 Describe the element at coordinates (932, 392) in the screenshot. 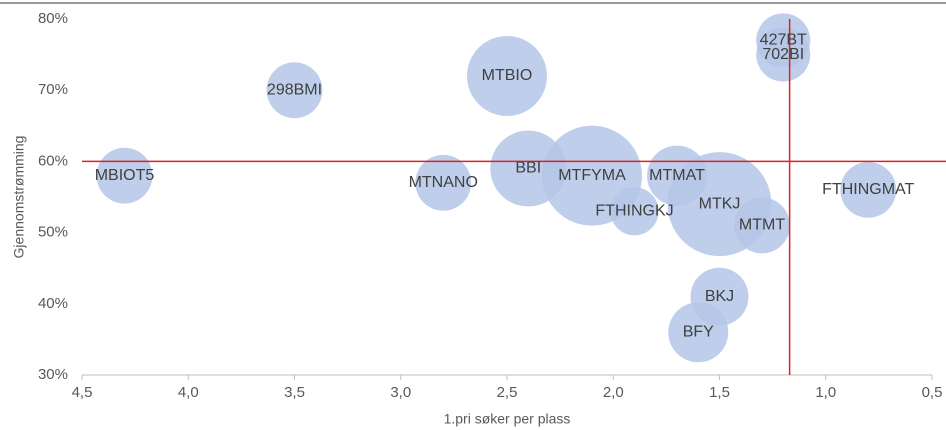

I see `x-tick-label: 0,5` at that location.